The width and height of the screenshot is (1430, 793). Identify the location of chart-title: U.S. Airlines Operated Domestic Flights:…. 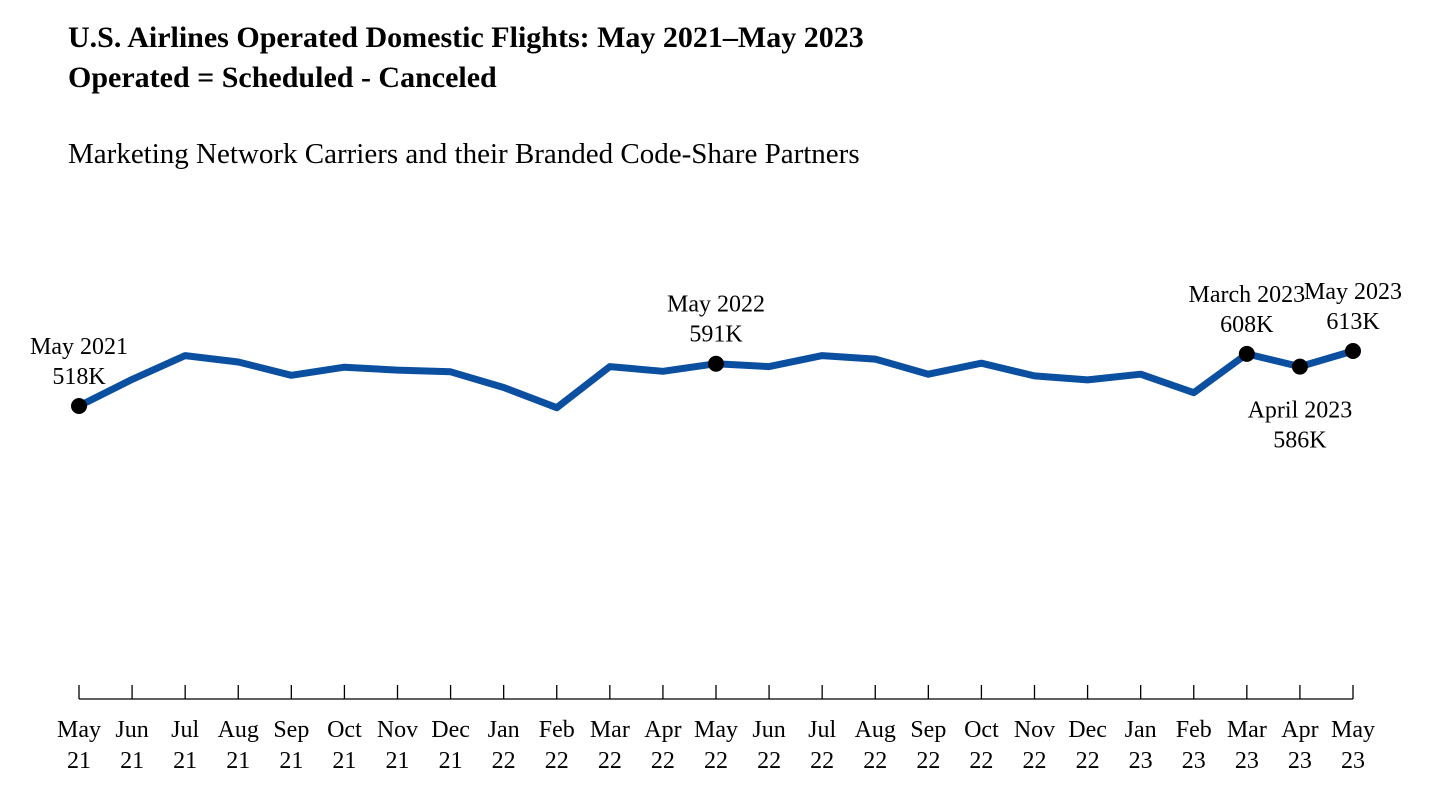
(466, 58).